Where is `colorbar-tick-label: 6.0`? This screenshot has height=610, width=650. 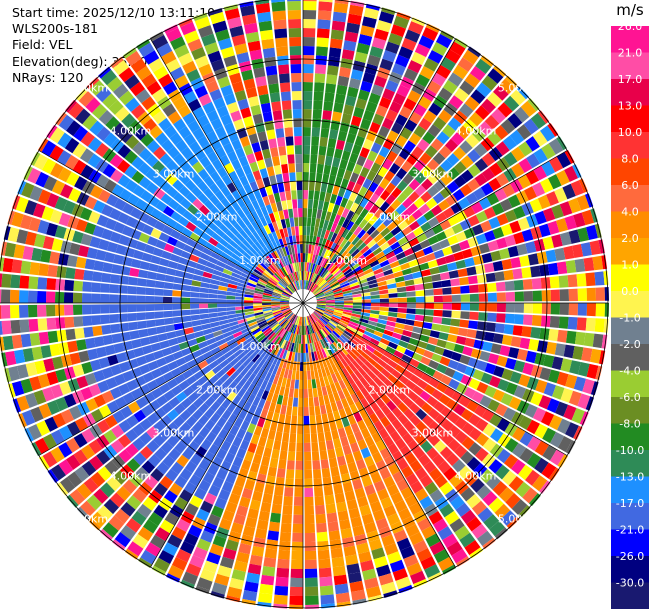 colorbar-tick-label: 6.0 is located at coordinates (630, 185).